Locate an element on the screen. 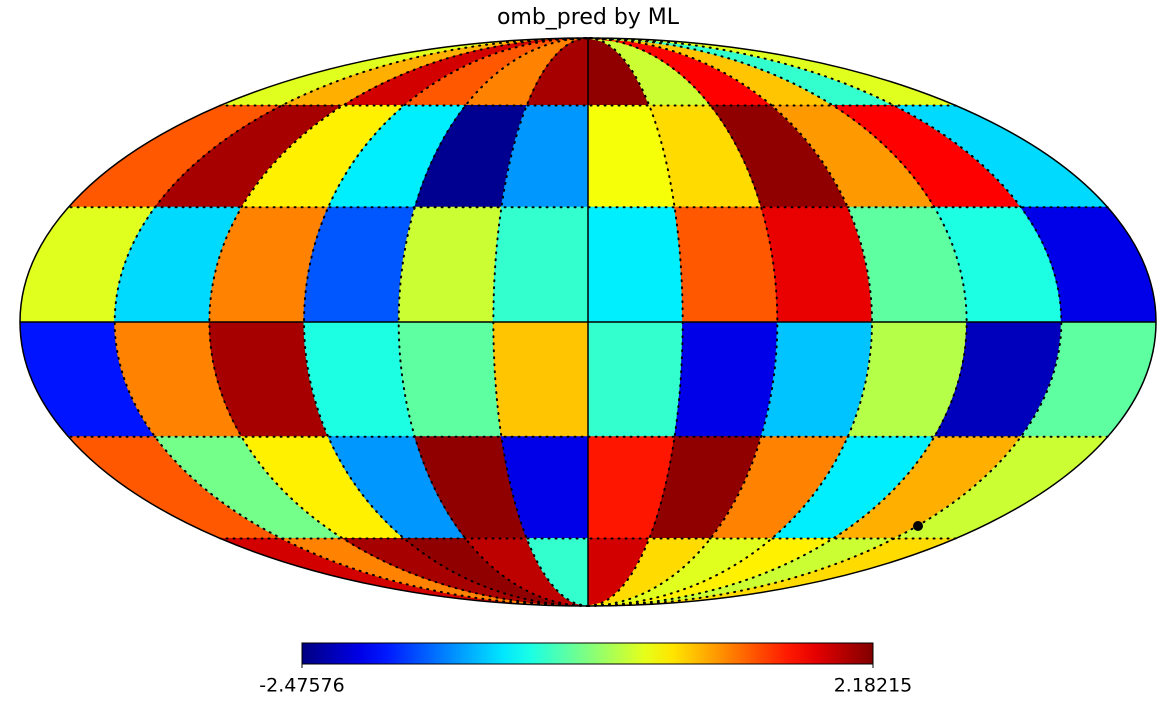  colorbar-label: 2.18215 is located at coordinates (873, 686).